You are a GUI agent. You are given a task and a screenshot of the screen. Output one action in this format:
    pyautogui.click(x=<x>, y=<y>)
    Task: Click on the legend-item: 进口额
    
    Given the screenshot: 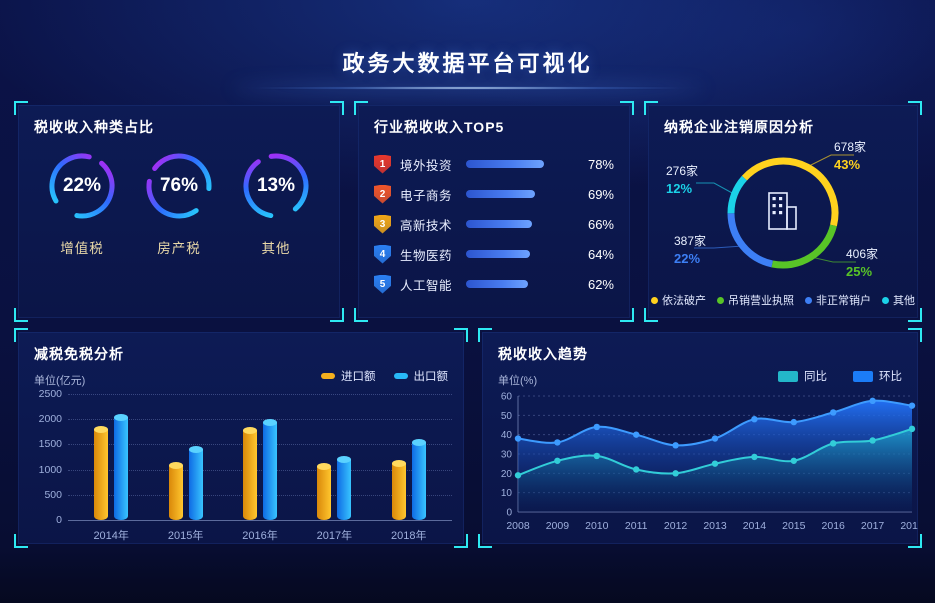 What is the action you would take?
    pyautogui.click(x=348, y=376)
    